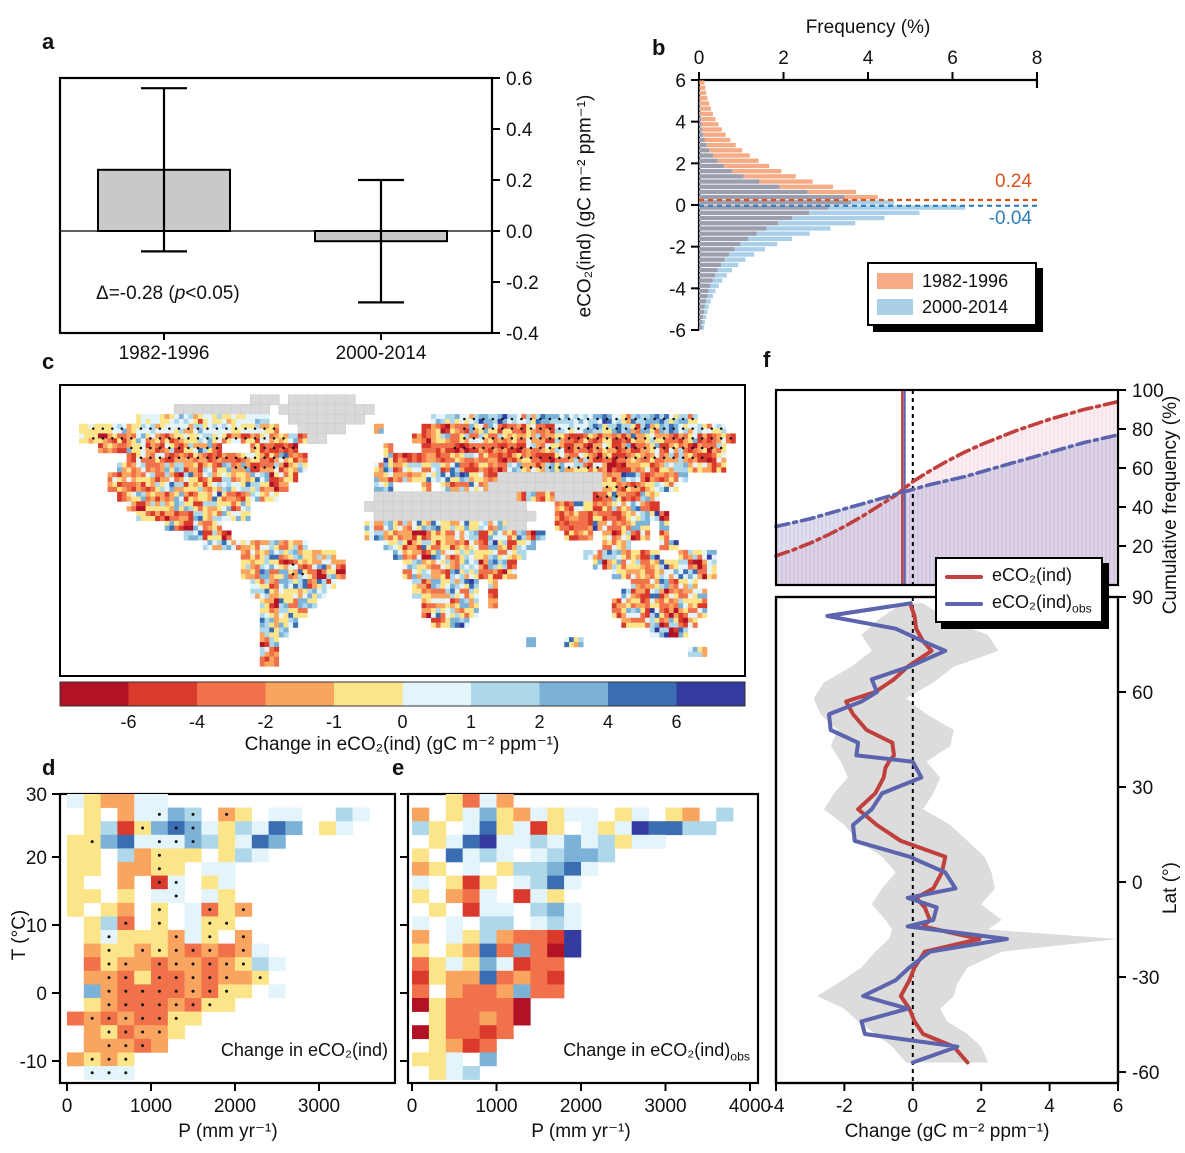 This screenshot has width=1185, height=1153. I want to click on legend-line-blue, so click(964, 603).